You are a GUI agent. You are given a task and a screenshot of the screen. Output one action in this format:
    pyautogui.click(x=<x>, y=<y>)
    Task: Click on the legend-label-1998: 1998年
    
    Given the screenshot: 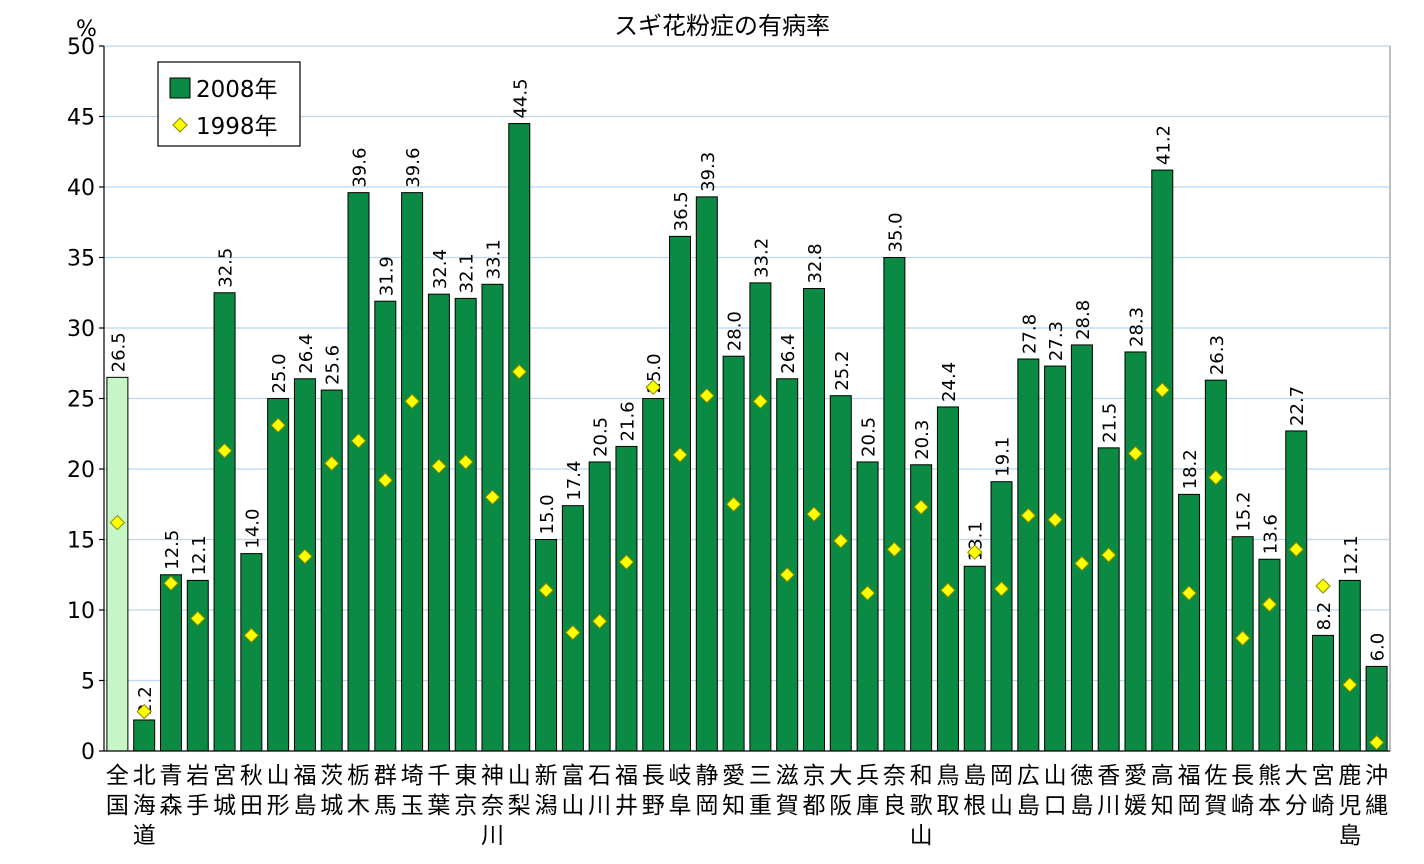 What is the action you would take?
    pyautogui.click(x=237, y=127)
    